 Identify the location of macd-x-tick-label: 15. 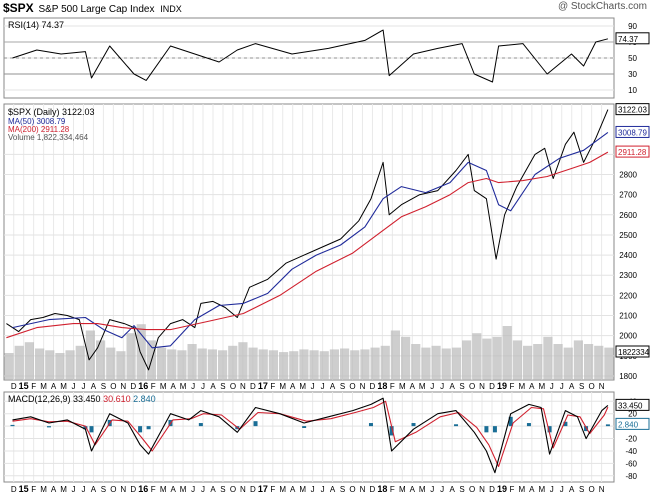
(24, 489).